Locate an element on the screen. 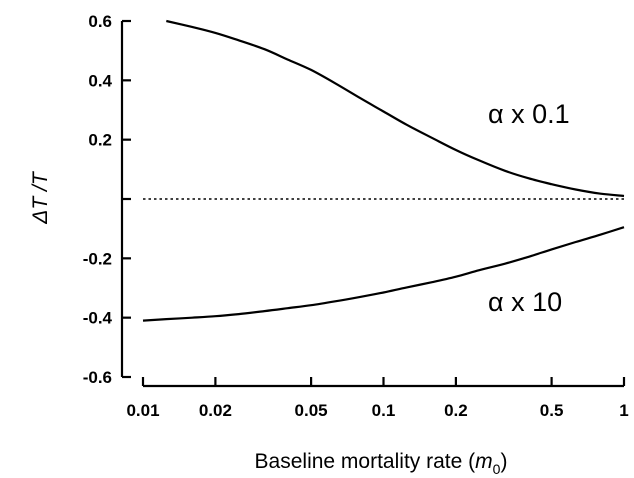  y-tick-label-5: -0.4 is located at coordinates (98, 318).